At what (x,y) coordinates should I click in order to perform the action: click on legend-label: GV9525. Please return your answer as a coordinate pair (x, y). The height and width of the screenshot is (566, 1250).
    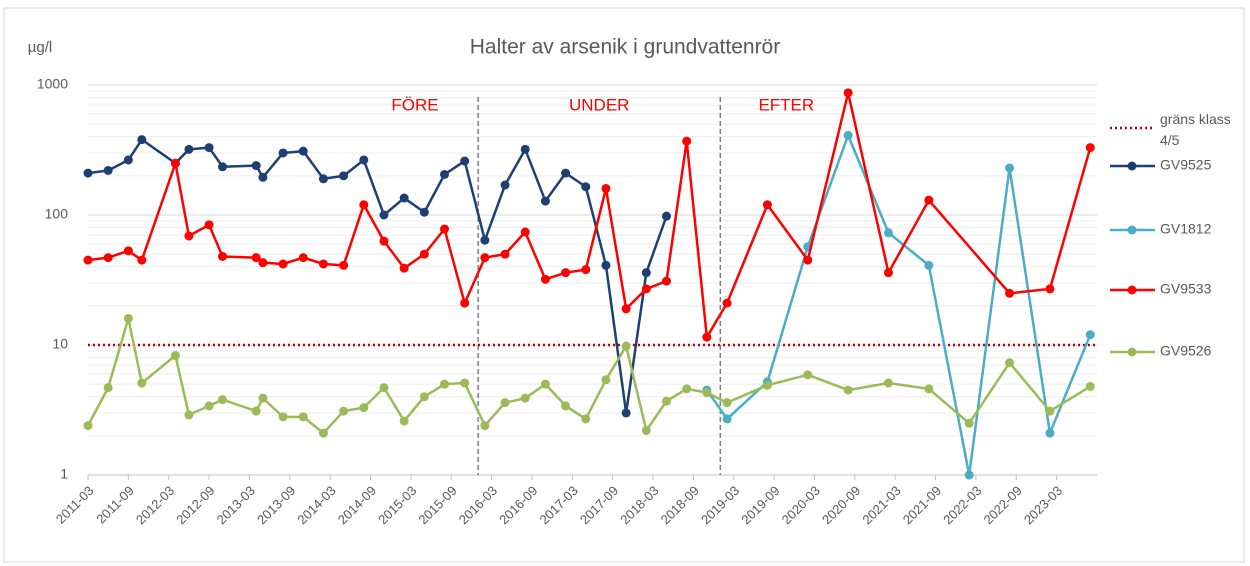
    Looking at the image, I should click on (1186, 165).